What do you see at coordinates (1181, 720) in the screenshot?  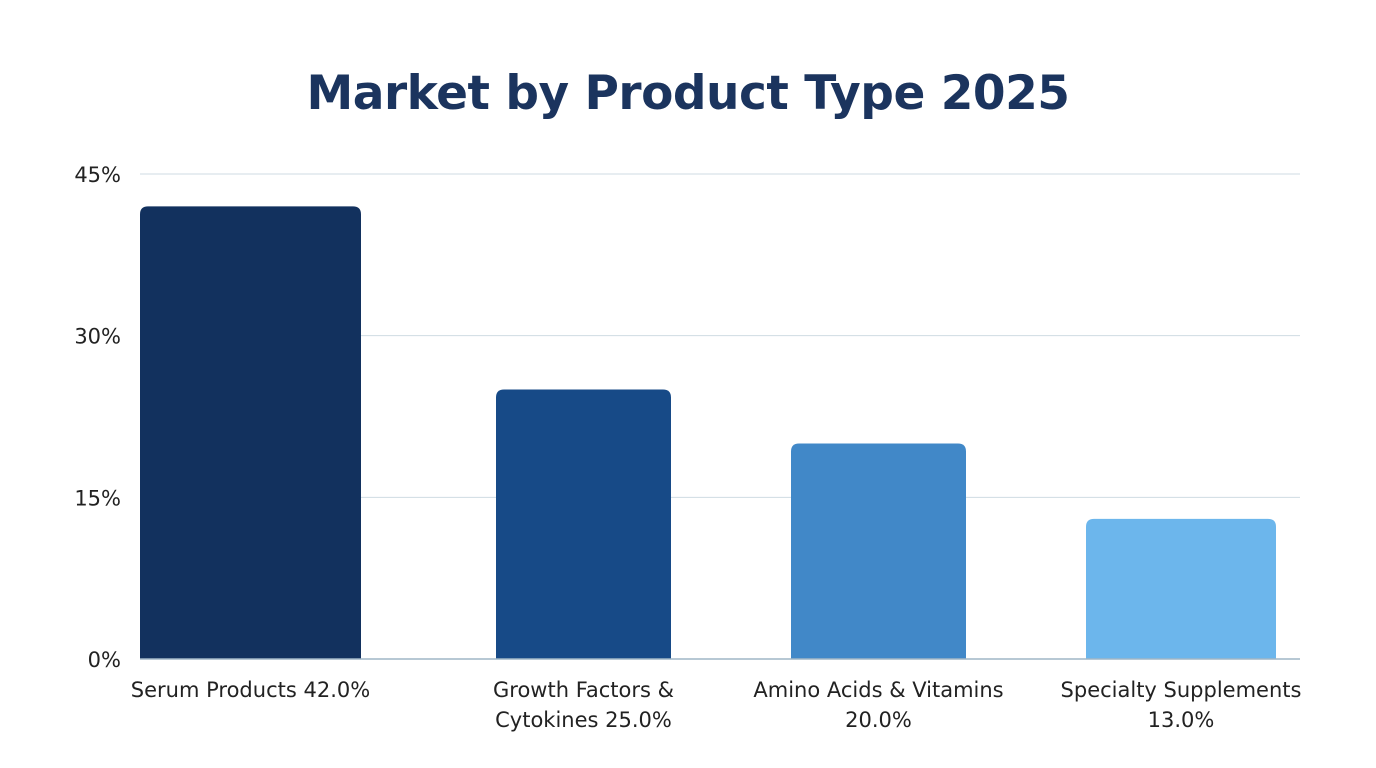 I see `x-category-label: 13.0%` at bounding box center [1181, 720].